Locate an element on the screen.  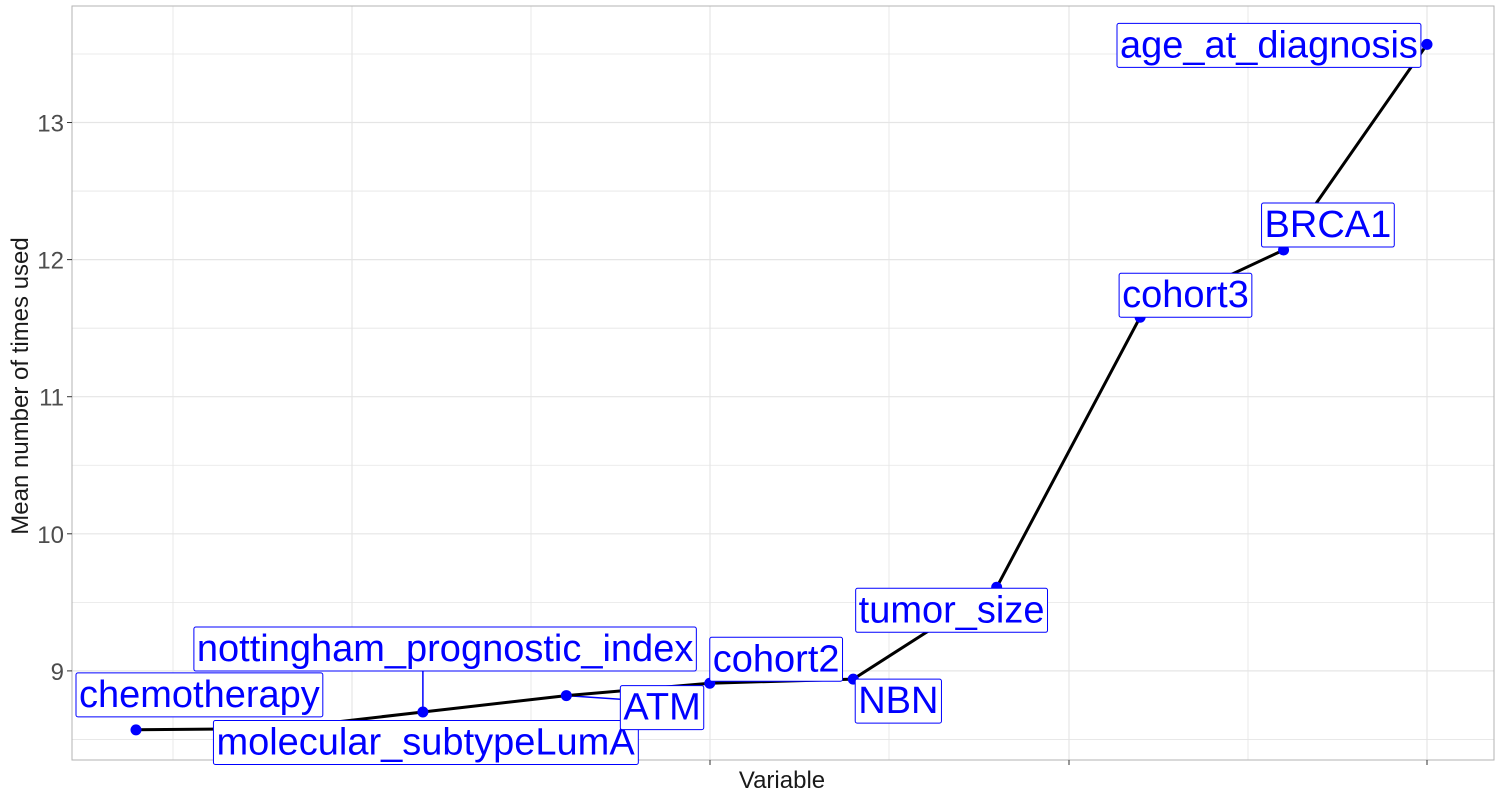
label-text: cohort3 is located at coordinates (1185, 295).